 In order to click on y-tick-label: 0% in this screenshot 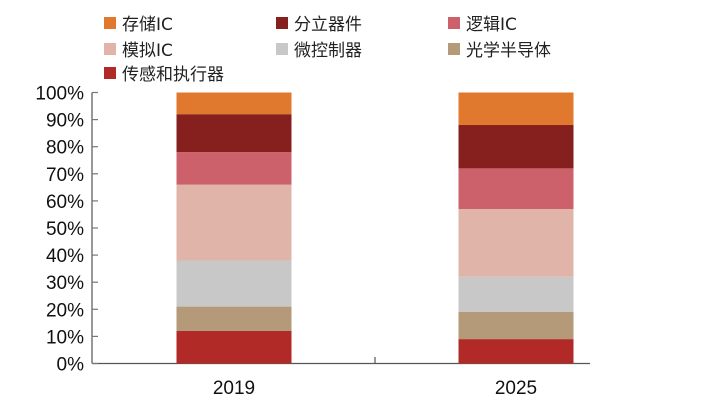, I will do `click(71, 365)`.